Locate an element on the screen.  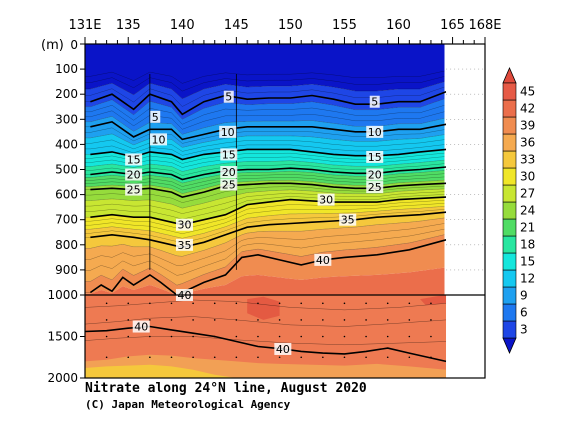
colorbar-label: 18 is located at coordinates (527, 245).